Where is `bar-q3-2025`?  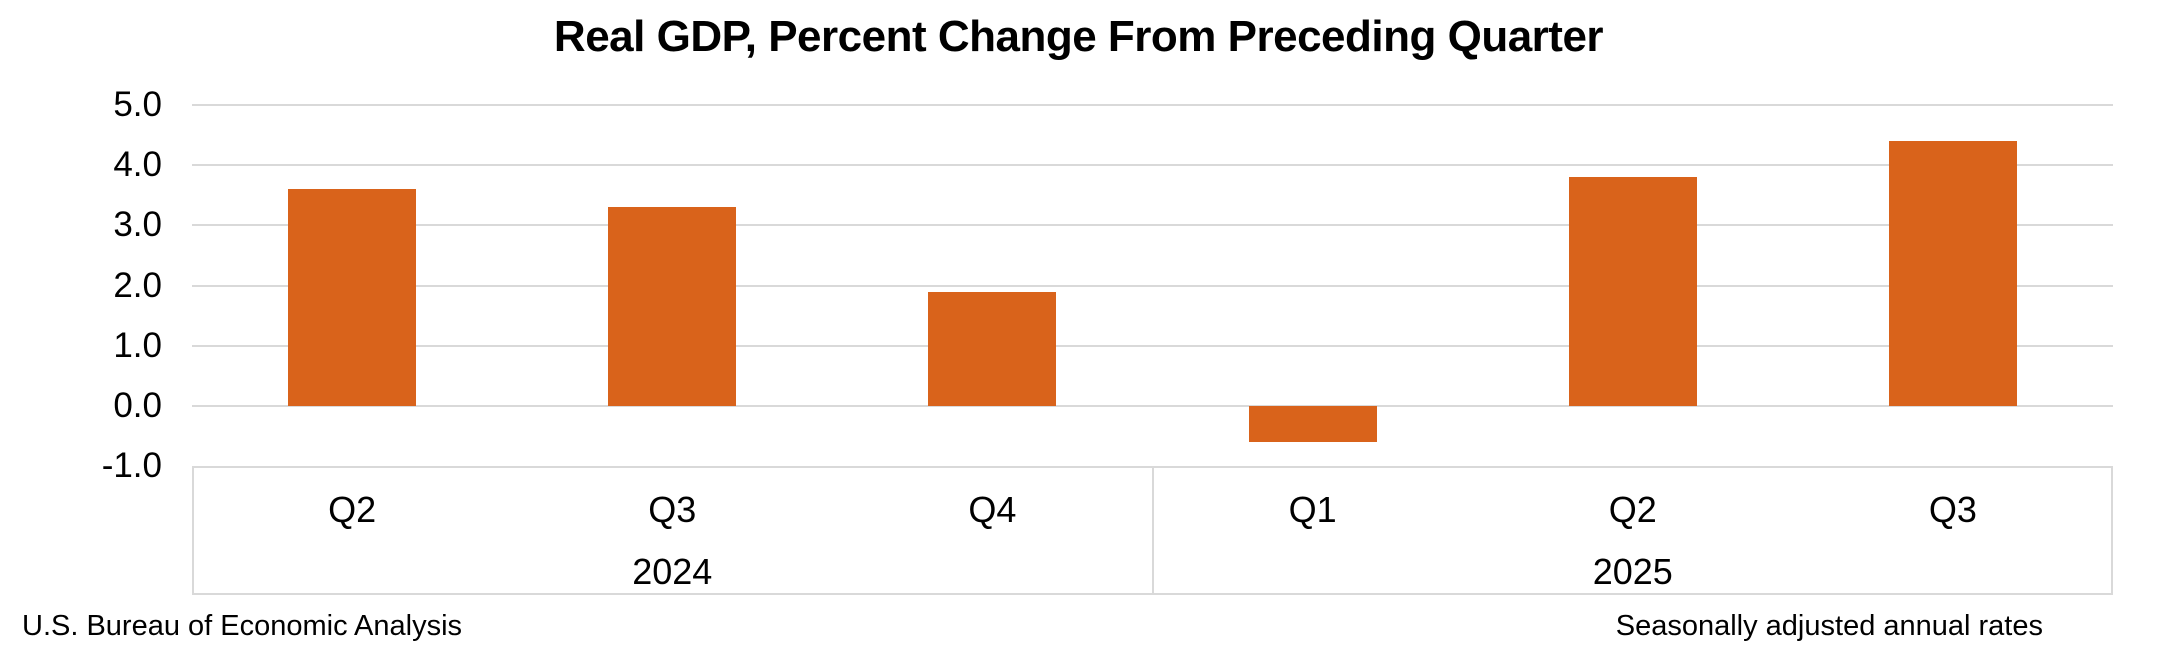 bar-q3-2025 is located at coordinates (1952, 273).